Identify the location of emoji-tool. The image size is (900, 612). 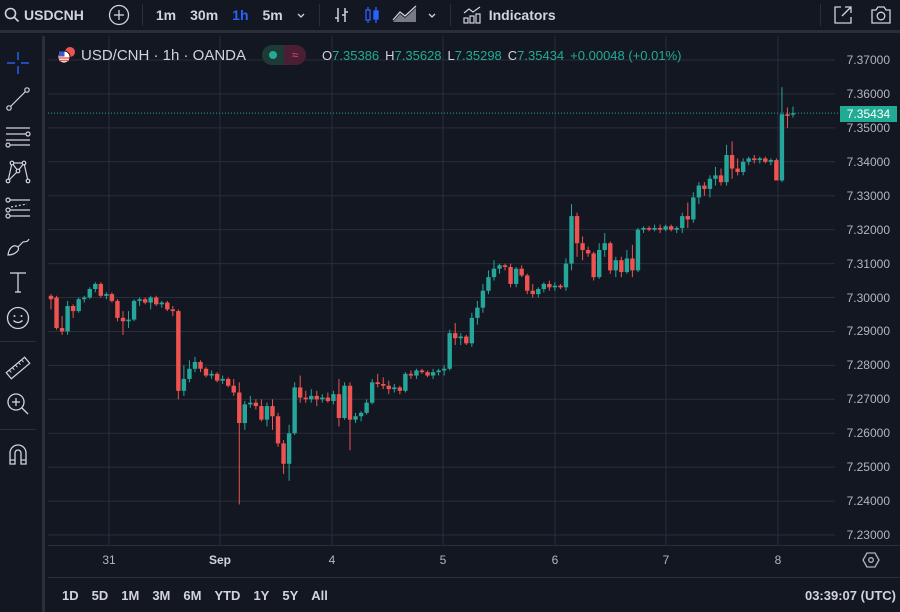
(18, 318).